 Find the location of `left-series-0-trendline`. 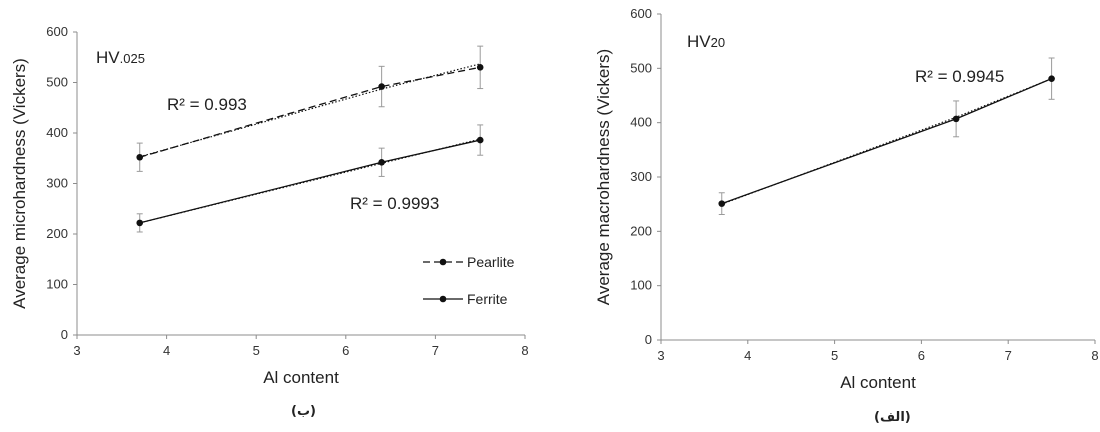

left-series-0-trendline is located at coordinates (310, 110).